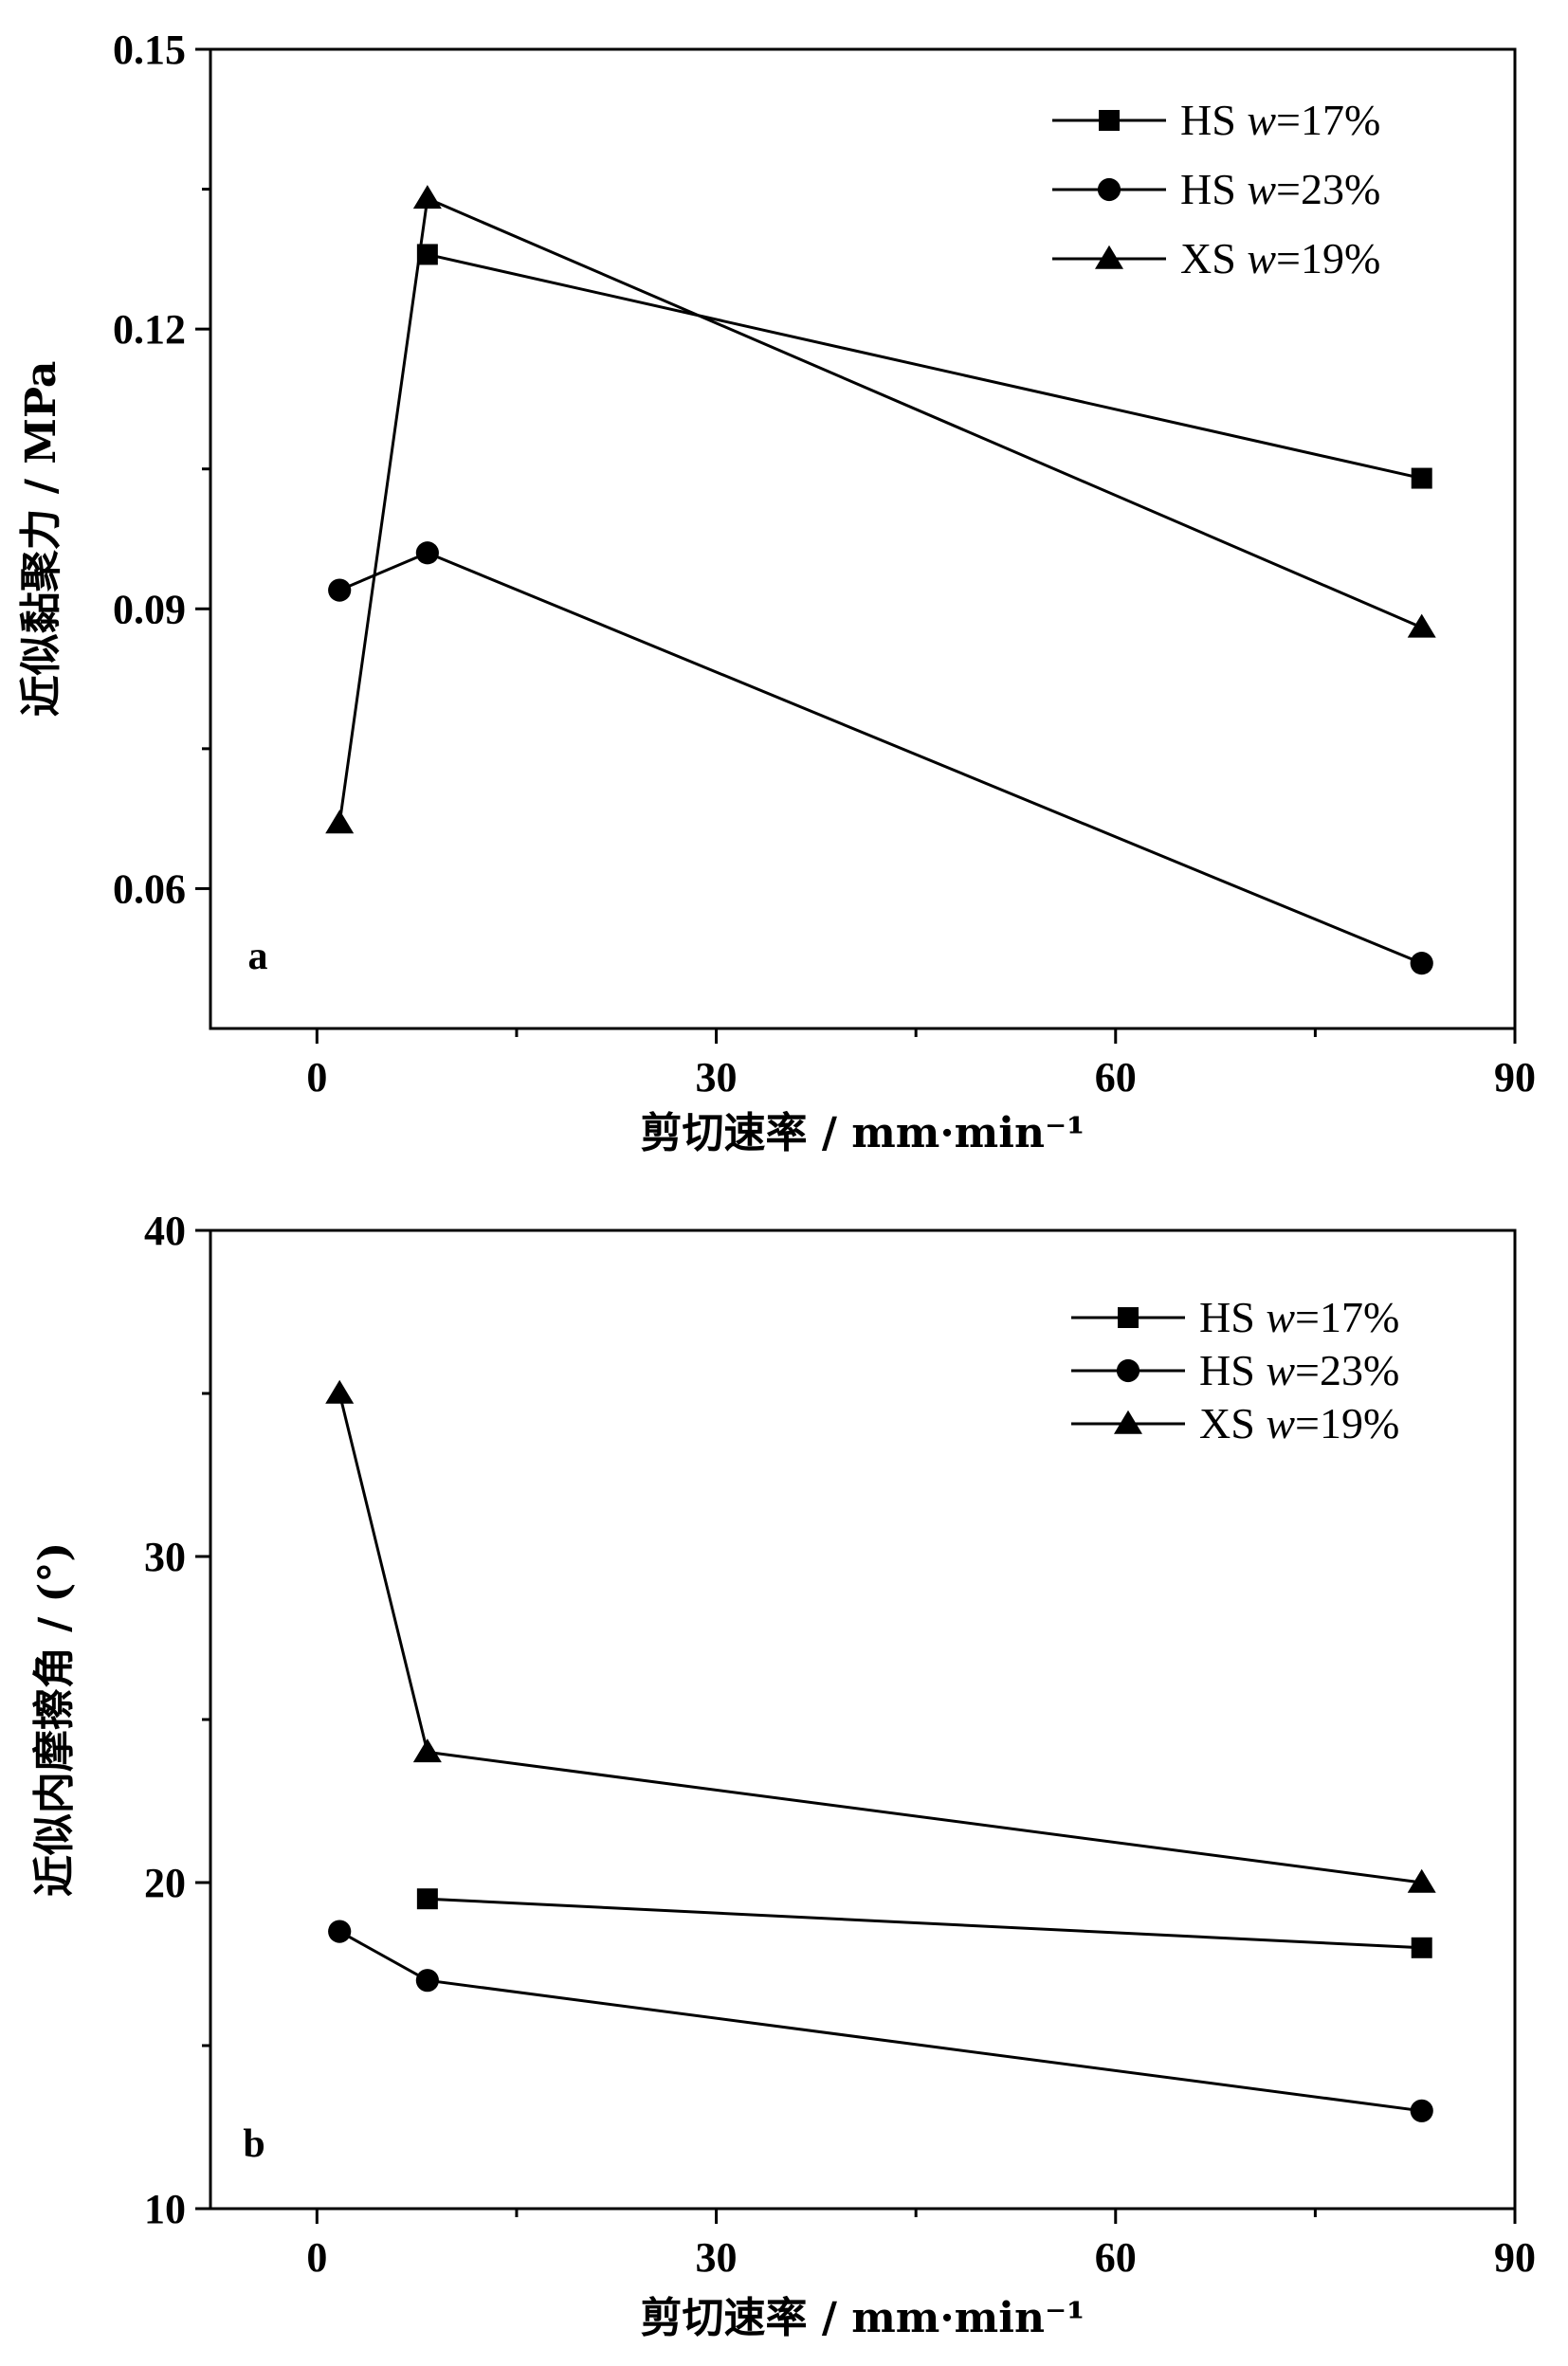 This screenshot has height=2366, width=1568. What do you see at coordinates (54, 1719) in the screenshot?
I see `y-axis-label: 近似内摩擦角 / (°)` at bounding box center [54, 1719].